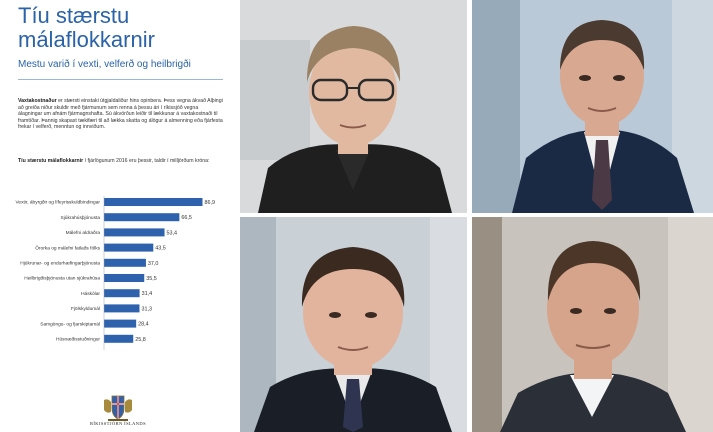 This screenshot has width=713, height=432. Describe the element at coordinates (81, 218) in the screenshot. I see `bar-category-label: Sjúkrahúsþjónusta` at that location.